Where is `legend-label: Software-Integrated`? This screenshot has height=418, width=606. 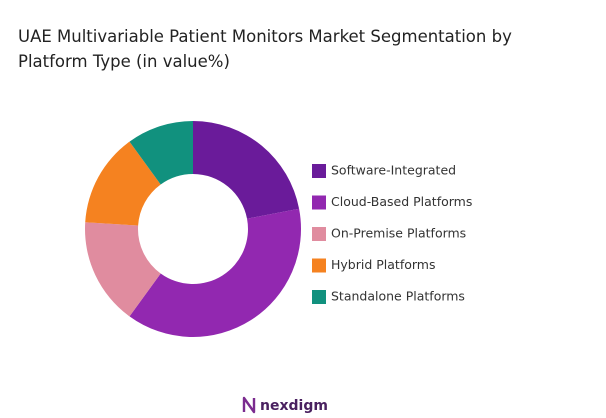
legend-label: Software-Integrated is located at coordinates (393, 170).